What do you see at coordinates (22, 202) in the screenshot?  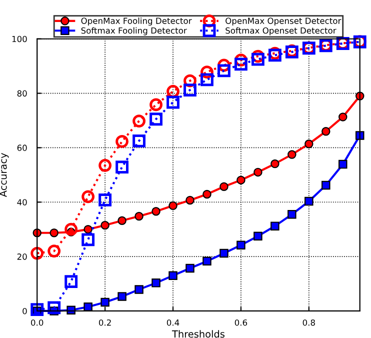 I see `y-tick-label: 40` at bounding box center [22, 202].